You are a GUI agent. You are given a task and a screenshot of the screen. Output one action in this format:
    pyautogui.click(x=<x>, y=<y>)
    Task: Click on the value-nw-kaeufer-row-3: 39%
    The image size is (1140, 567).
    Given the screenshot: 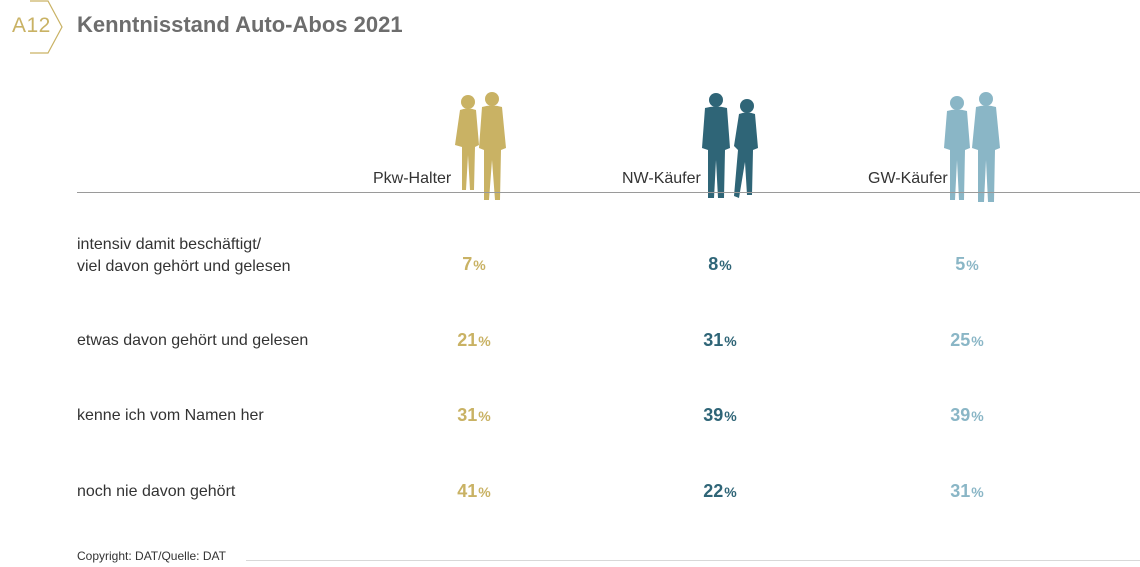 What is the action you would take?
    pyautogui.click(x=720, y=415)
    